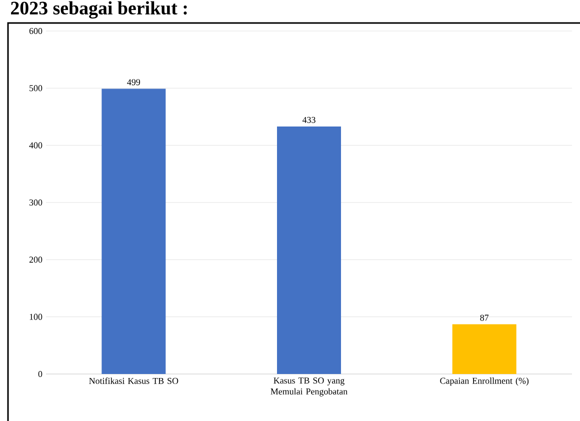 This screenshot has width=580, height=421. I want to click on y-tick-label: 500, so click(36, 88).